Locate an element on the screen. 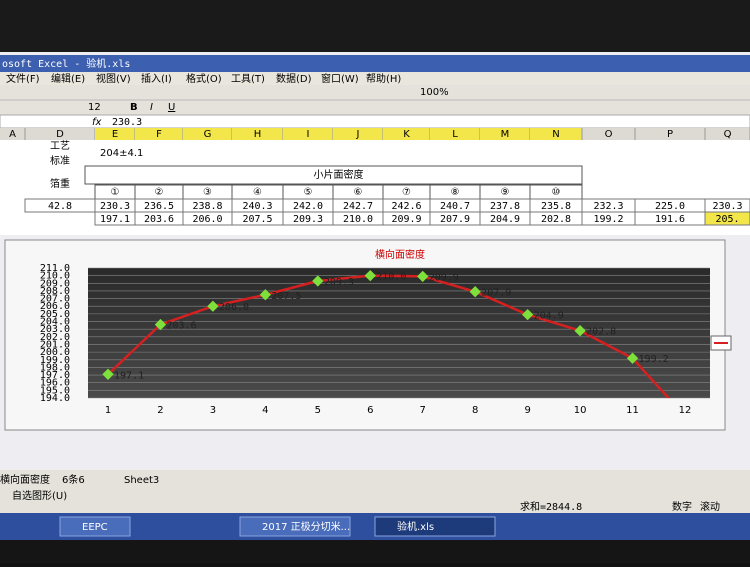 The height and width of the screenshot is (567, 750). column-header: M is located at coordinates (505, 134).